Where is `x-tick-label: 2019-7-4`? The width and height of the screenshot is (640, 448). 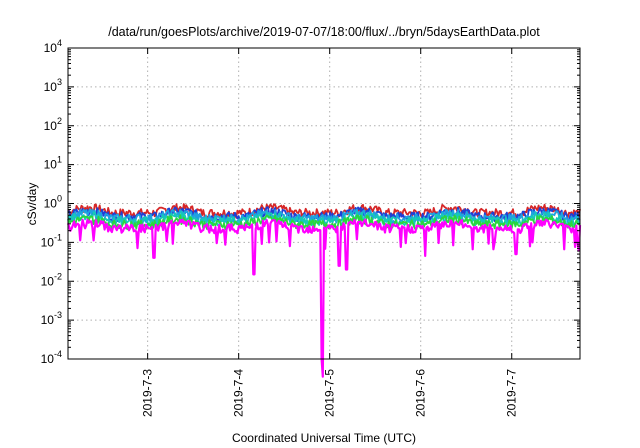 x-tick-label: 2019-7-4 is located at coordinates (239, 393).